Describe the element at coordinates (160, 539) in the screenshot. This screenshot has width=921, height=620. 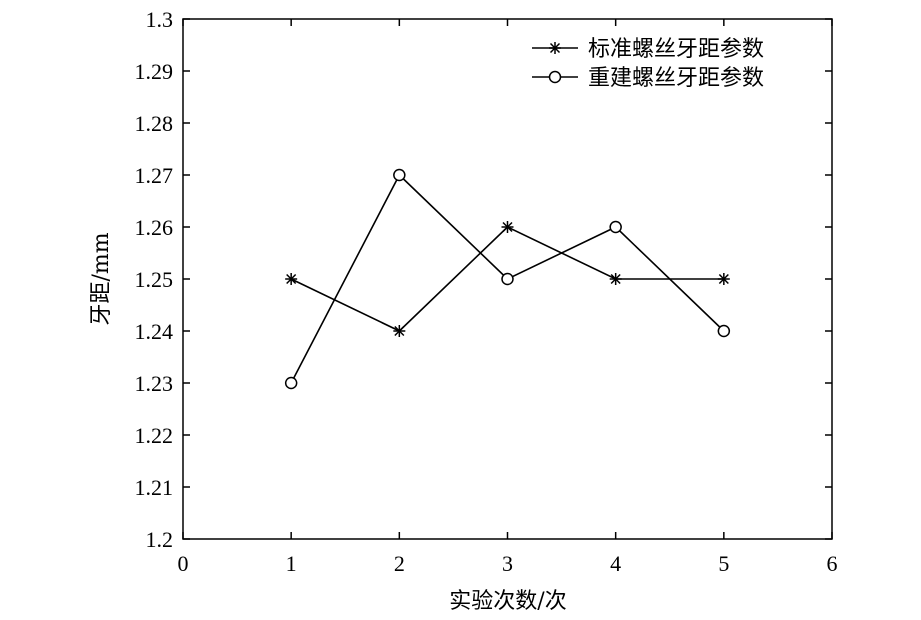
I see `y-tick-label: 1.2` at that location.